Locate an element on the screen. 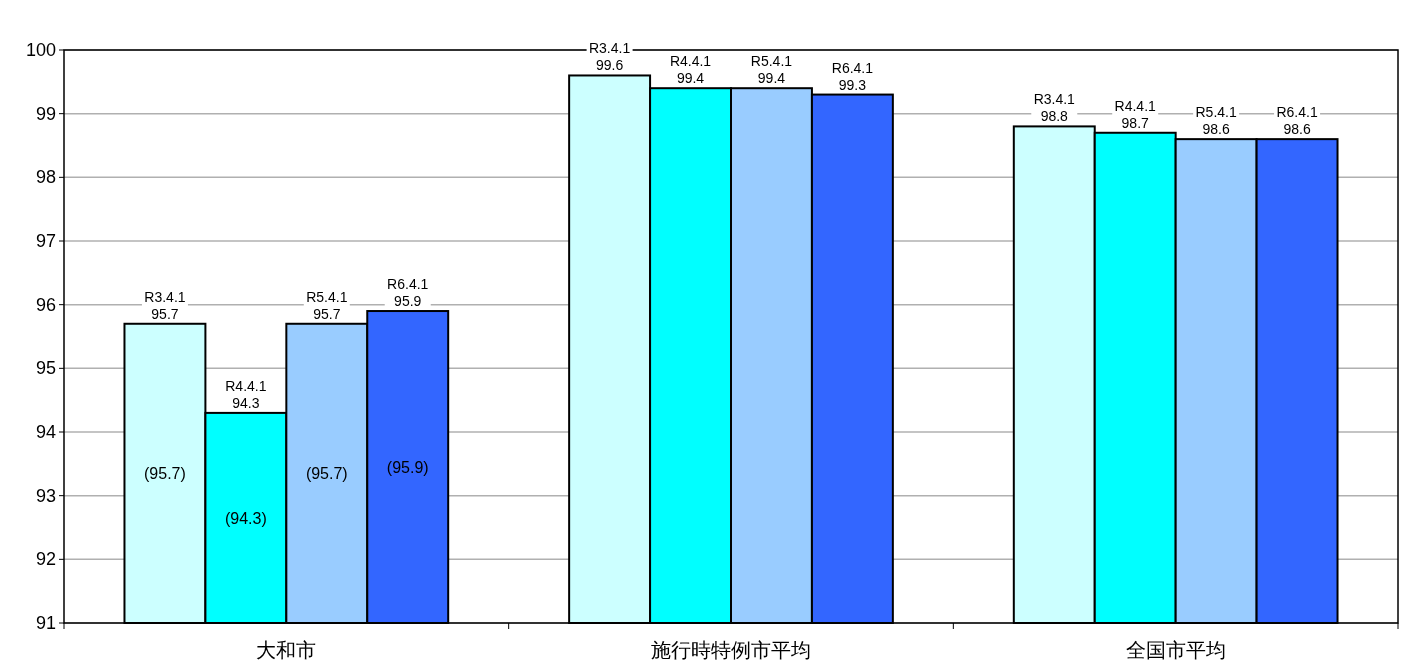 This screenshot has height=664, width=1407. x-tick-label: 大和市 is located at coordinates (286, 650).